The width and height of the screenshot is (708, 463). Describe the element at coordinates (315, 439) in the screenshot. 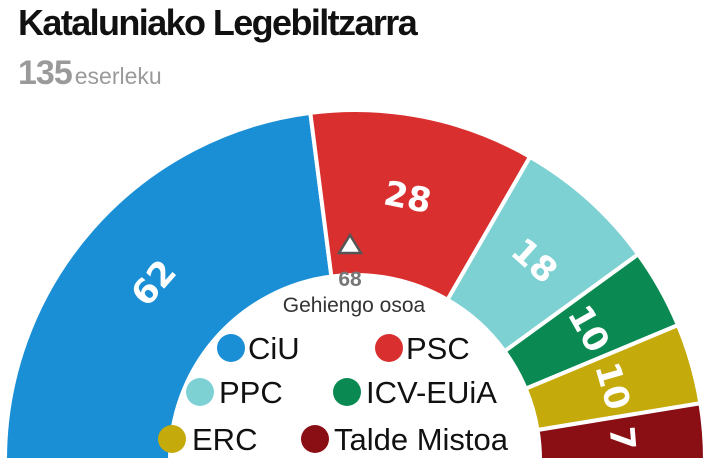

I see `legend-swatch-talde-mistoa` at that location.